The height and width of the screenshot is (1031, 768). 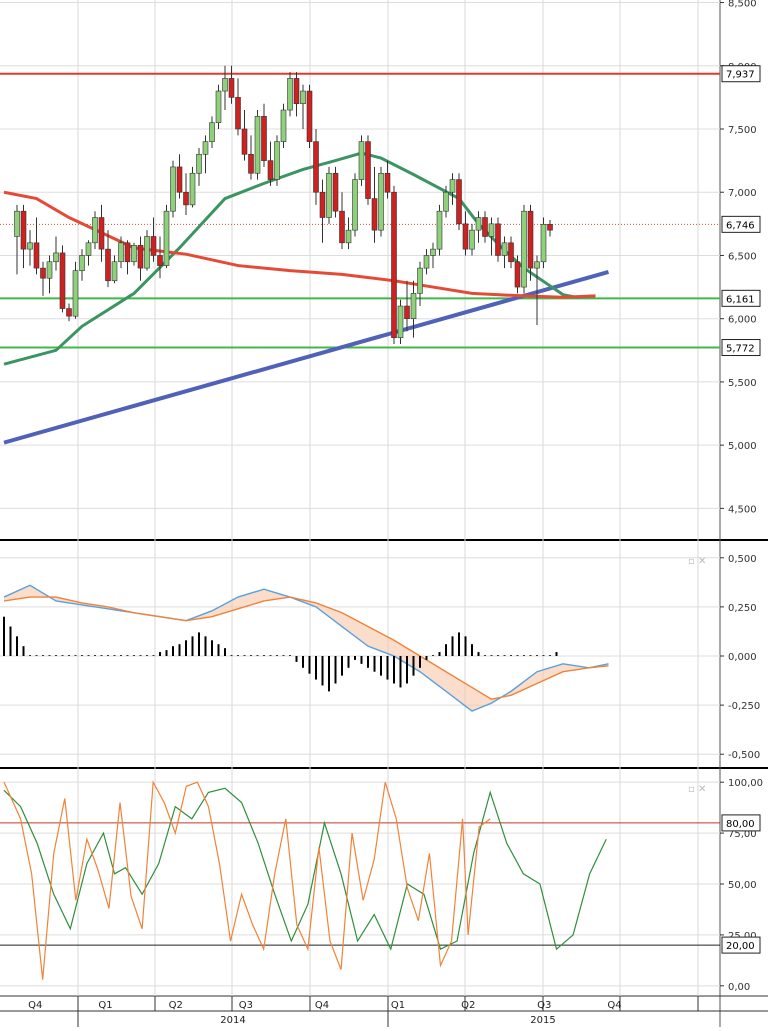 I want to click on stochastic-marker-label: 80,00, so click(x=741, y=823).